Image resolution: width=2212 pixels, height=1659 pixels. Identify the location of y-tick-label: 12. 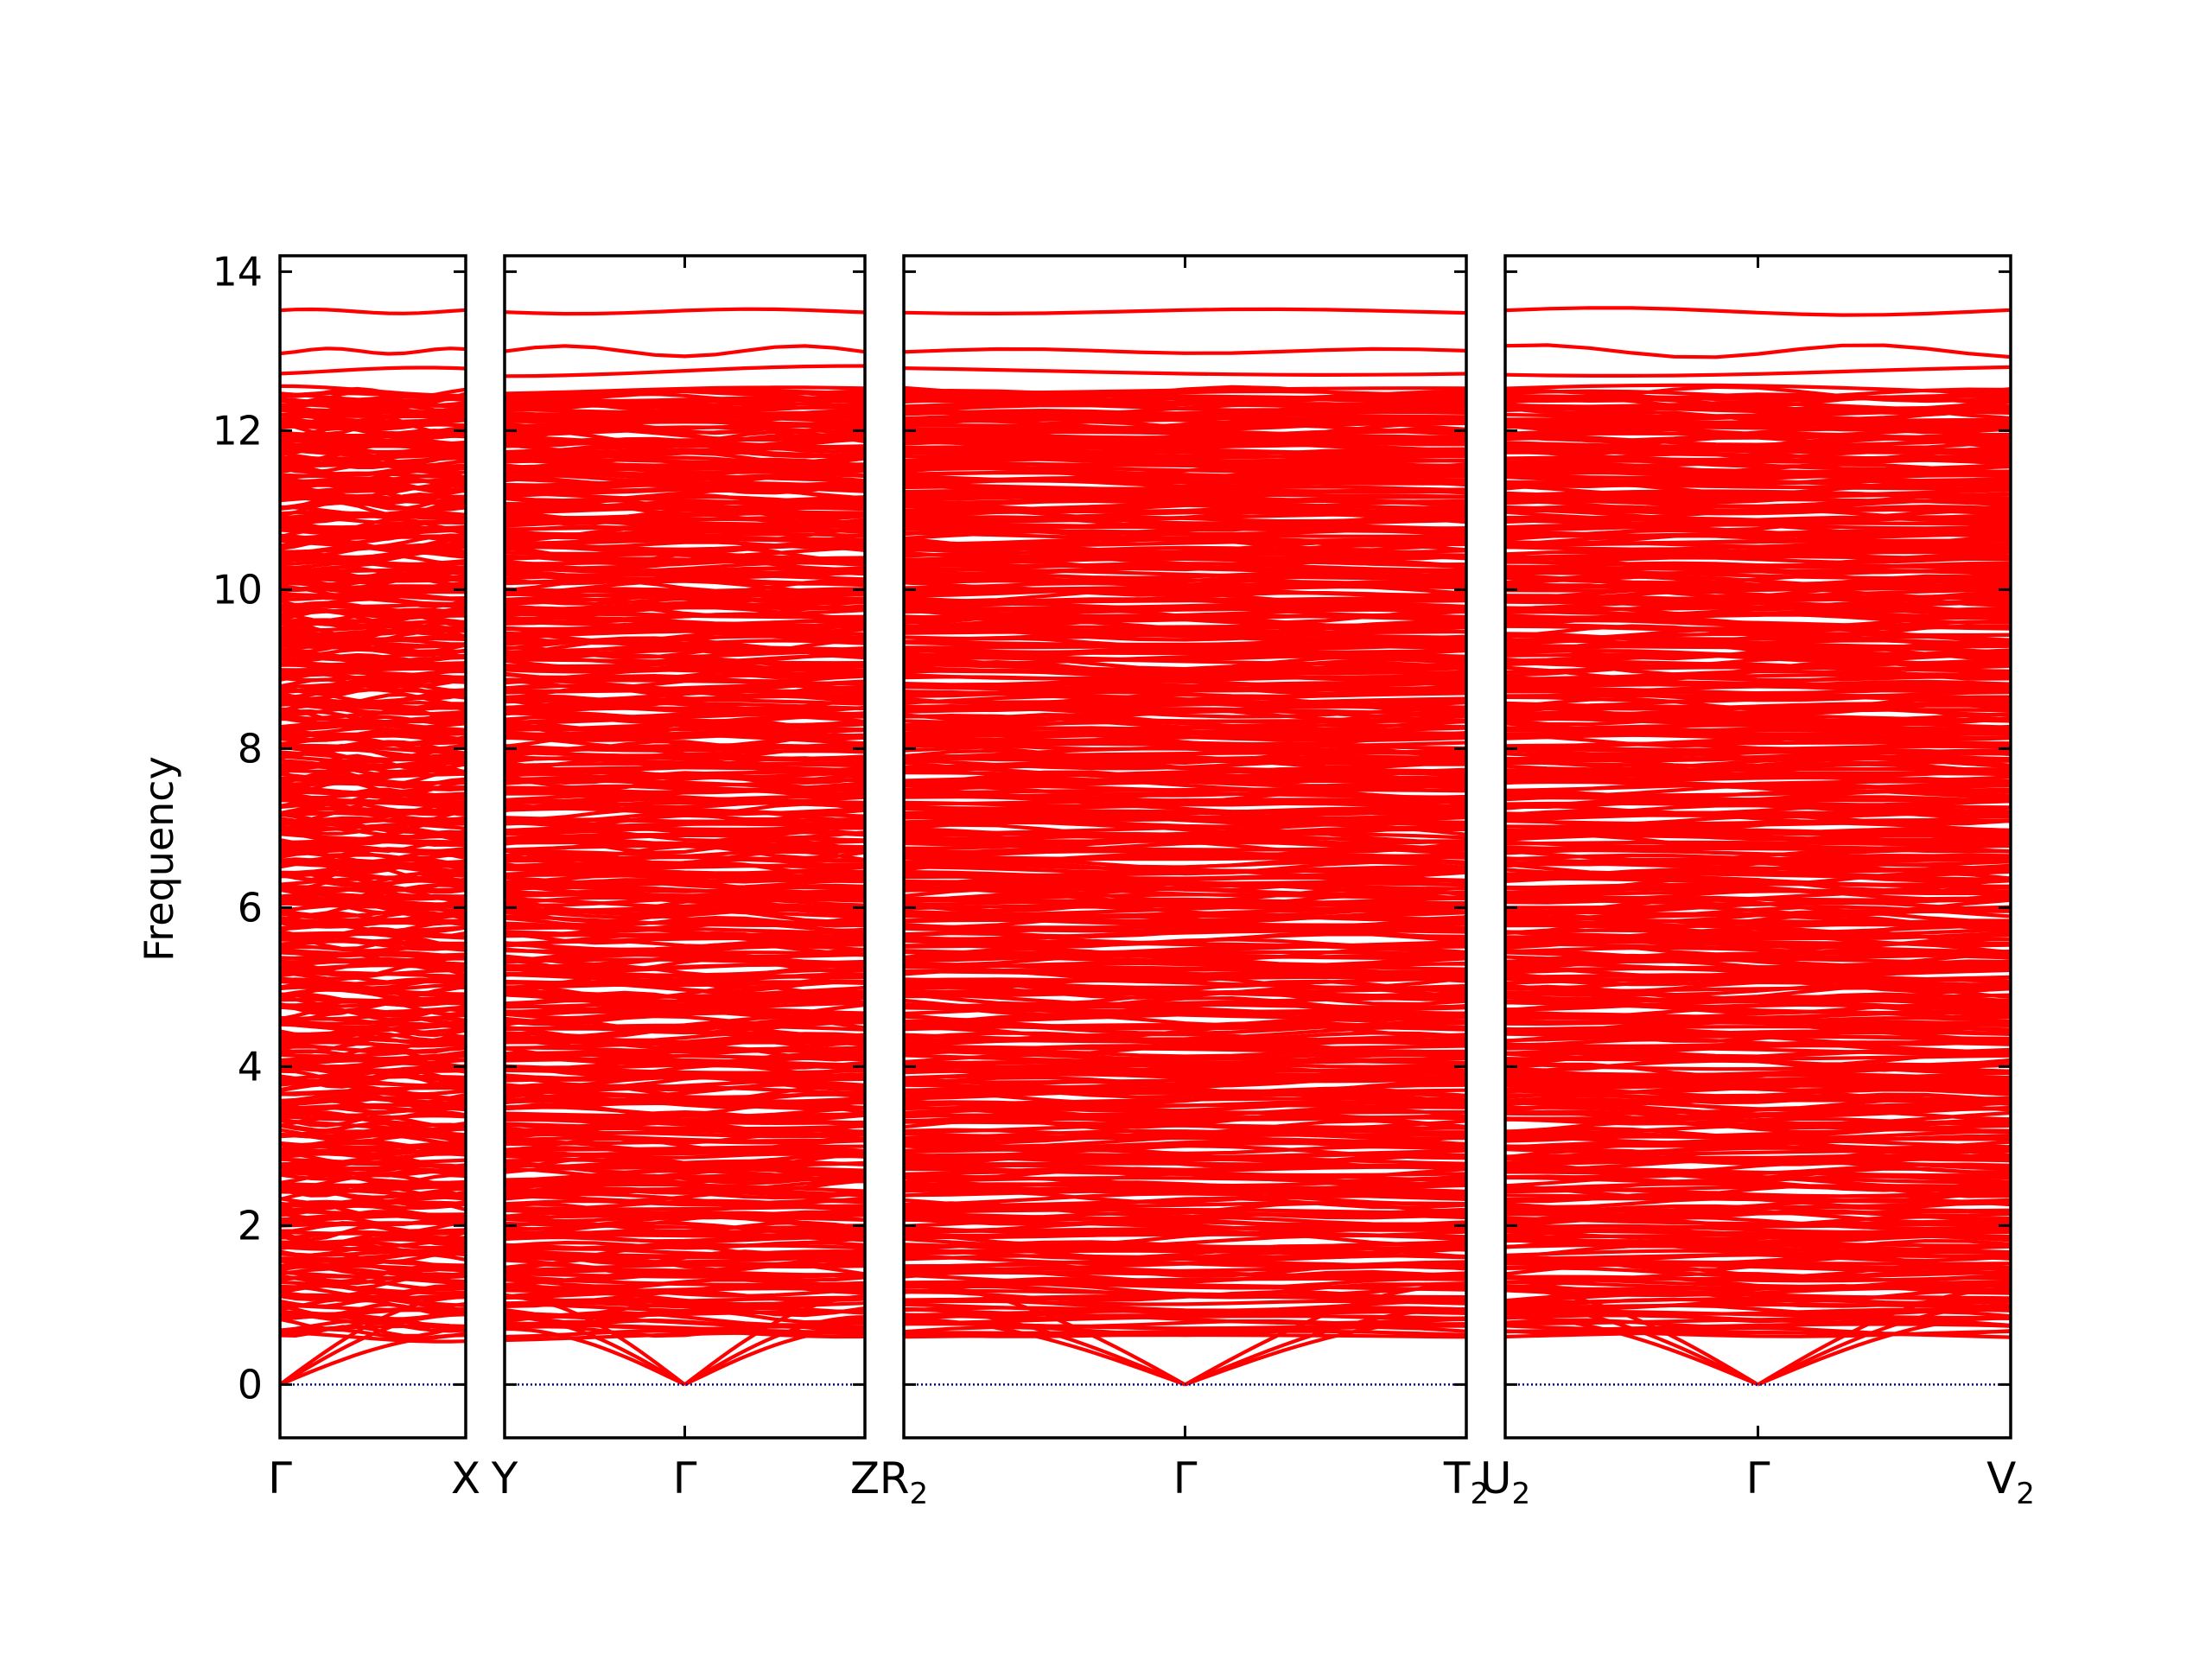
(237, 430).